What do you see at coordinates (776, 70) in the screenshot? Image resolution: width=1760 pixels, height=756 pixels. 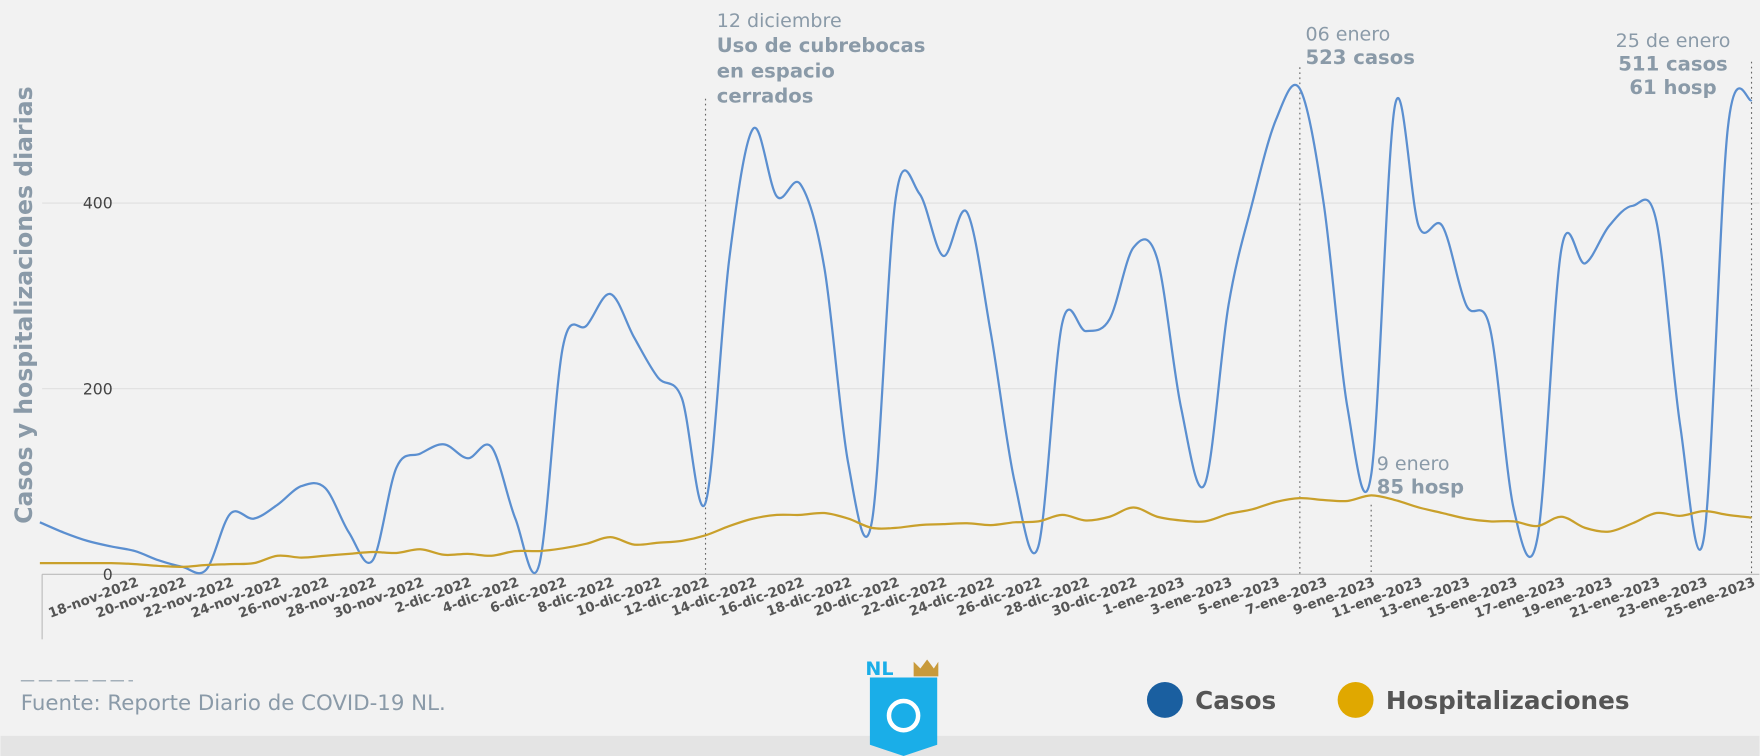 I see `annotation-text: en espacio` at bounding box center [776, 70].